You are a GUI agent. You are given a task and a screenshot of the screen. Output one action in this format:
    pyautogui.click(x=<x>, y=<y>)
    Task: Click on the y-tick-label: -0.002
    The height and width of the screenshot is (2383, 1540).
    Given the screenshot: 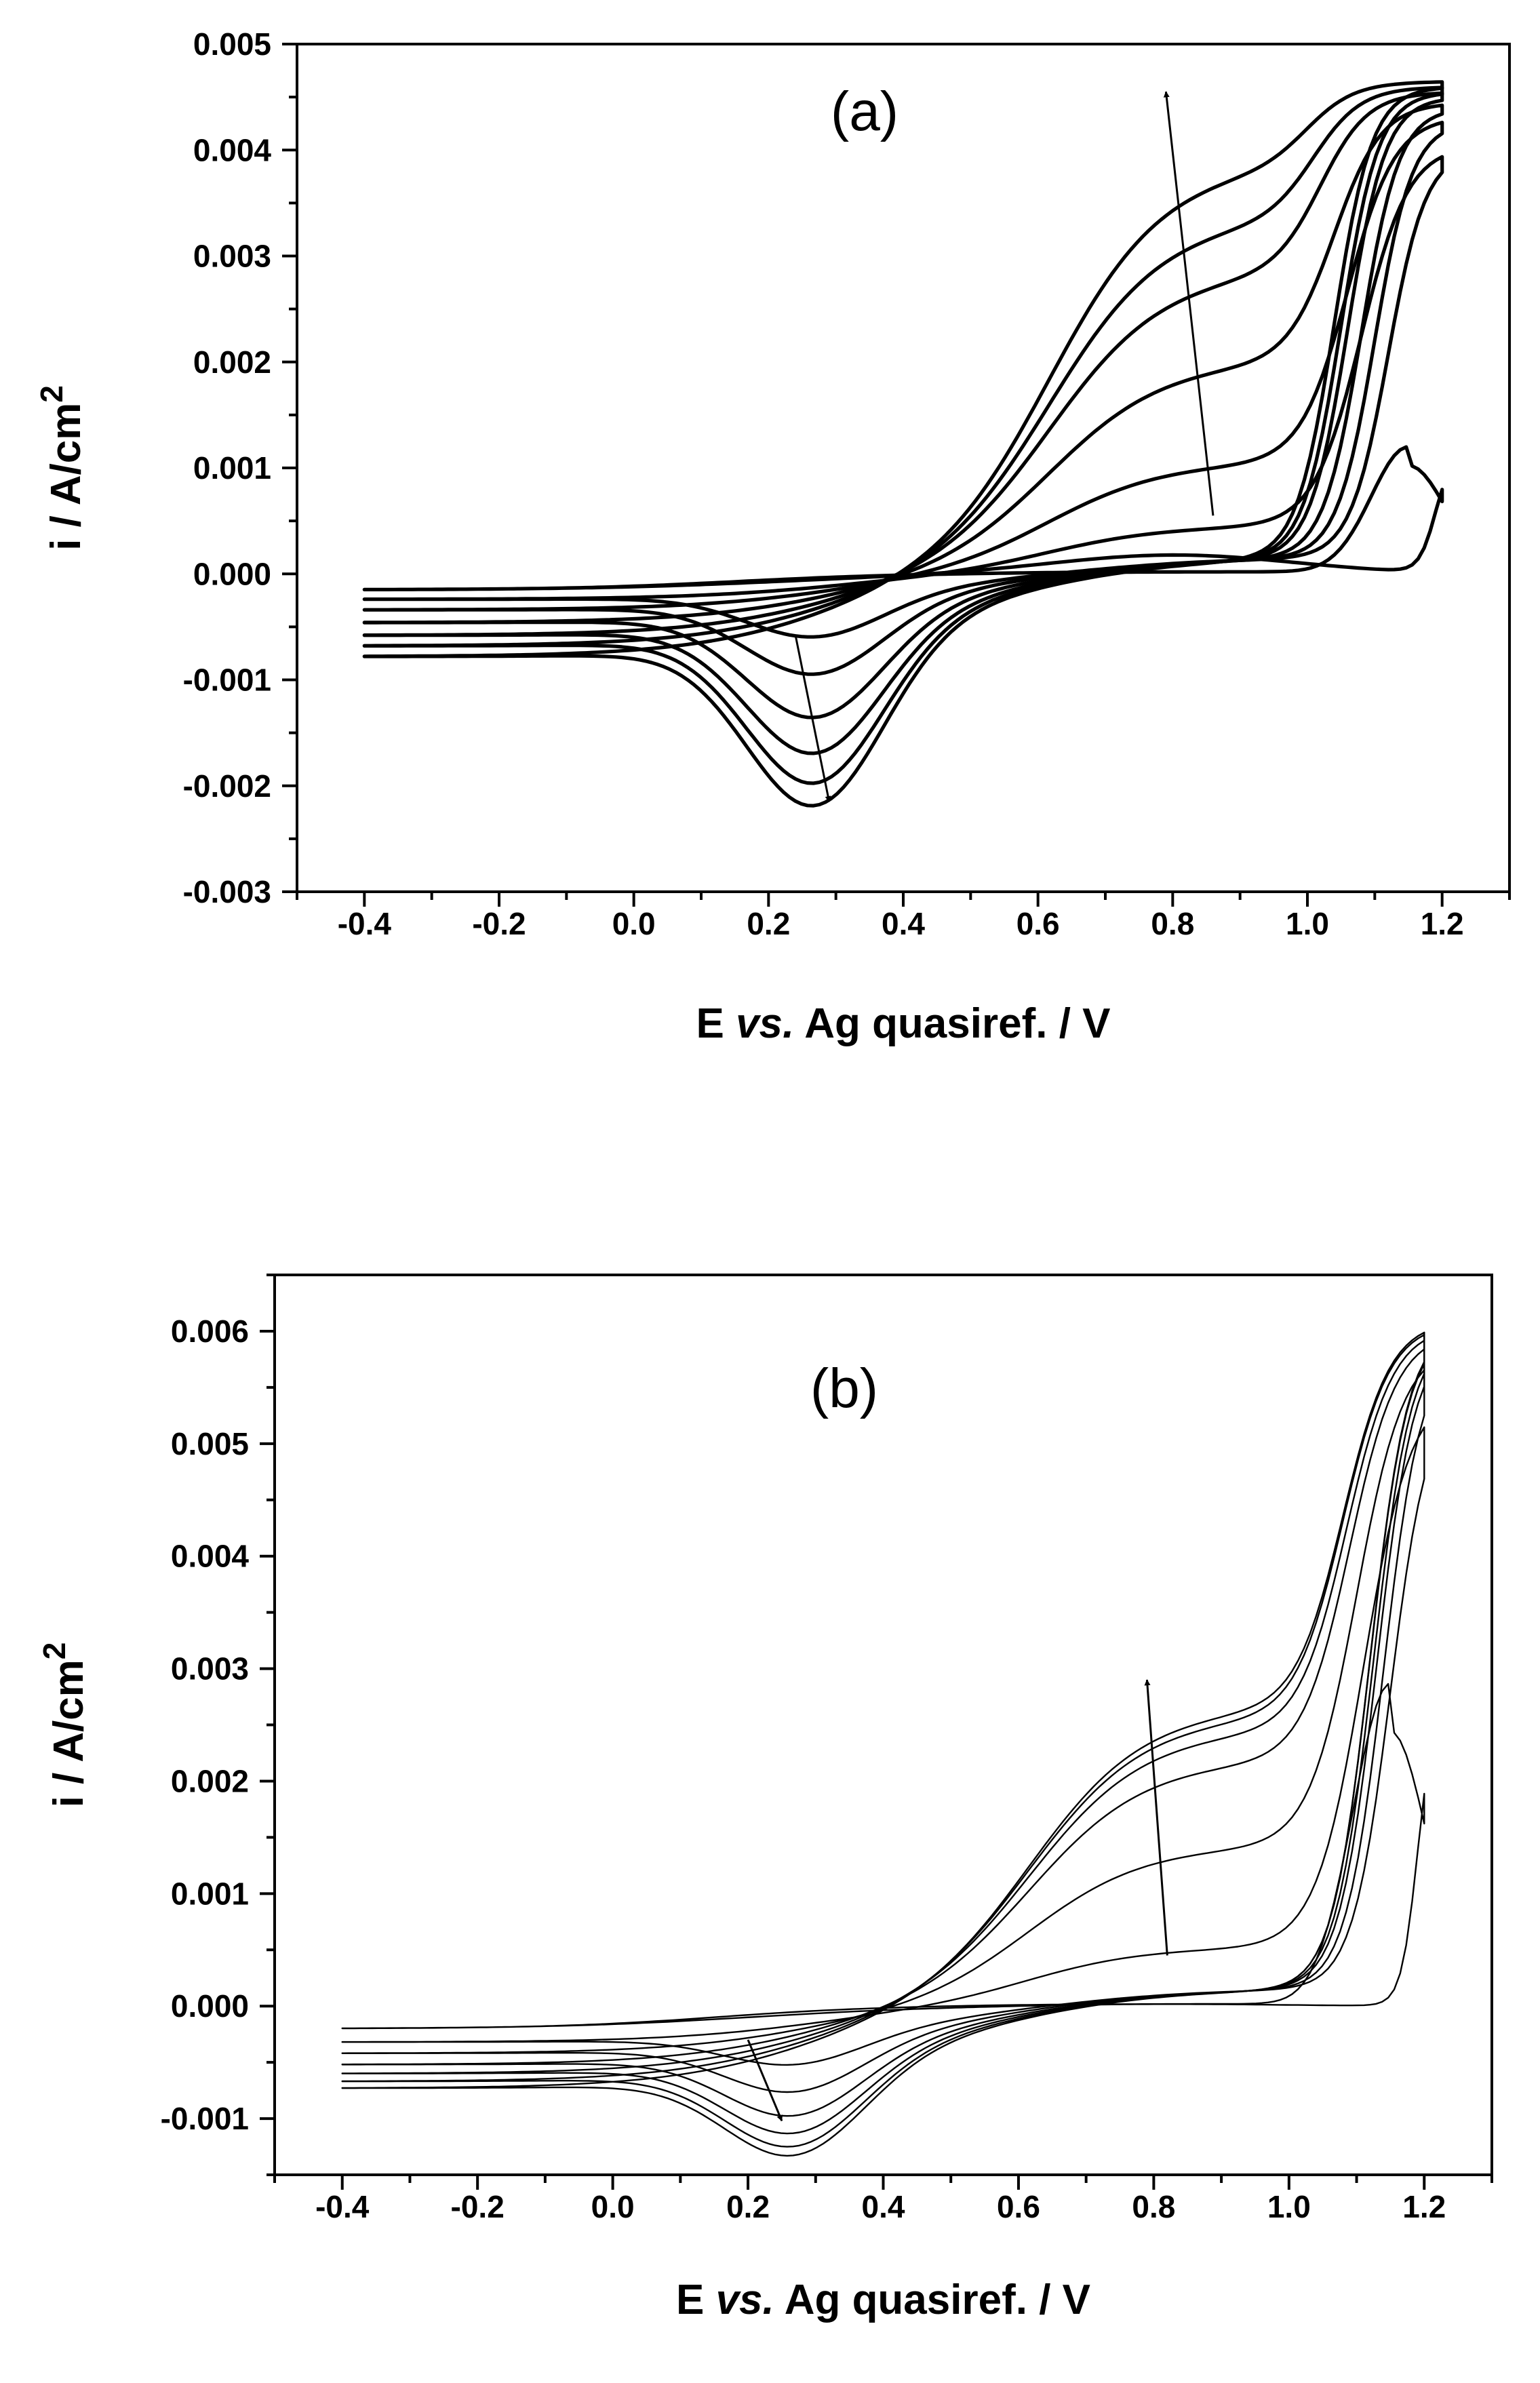 What is the action you would take?
    pyautogui.click(x=227, y=786)
    